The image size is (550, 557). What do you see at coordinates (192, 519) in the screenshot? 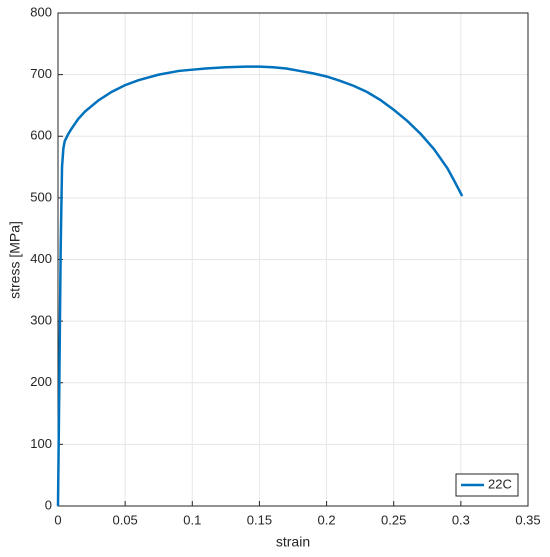
I see `x-tick-label: 0.1` at bounding box center [192, 519].